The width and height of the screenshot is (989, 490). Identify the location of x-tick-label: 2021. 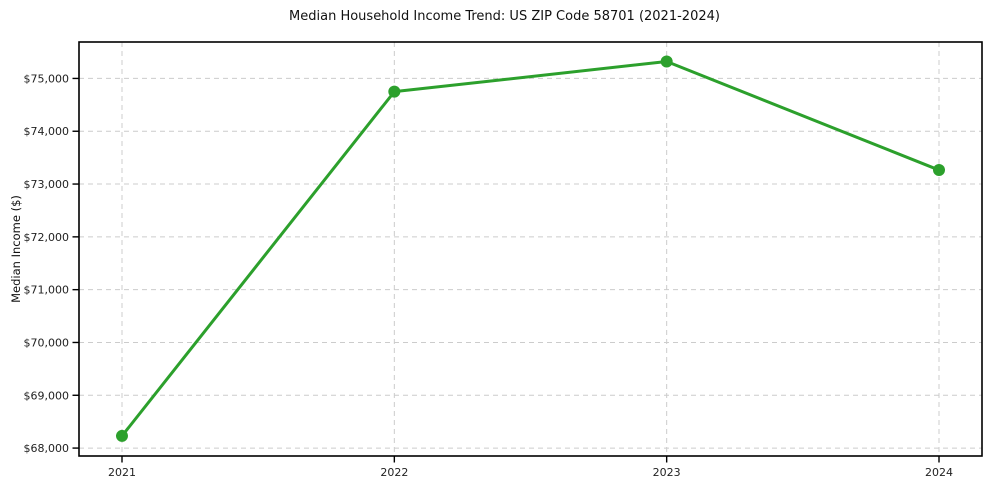
(122, 472).